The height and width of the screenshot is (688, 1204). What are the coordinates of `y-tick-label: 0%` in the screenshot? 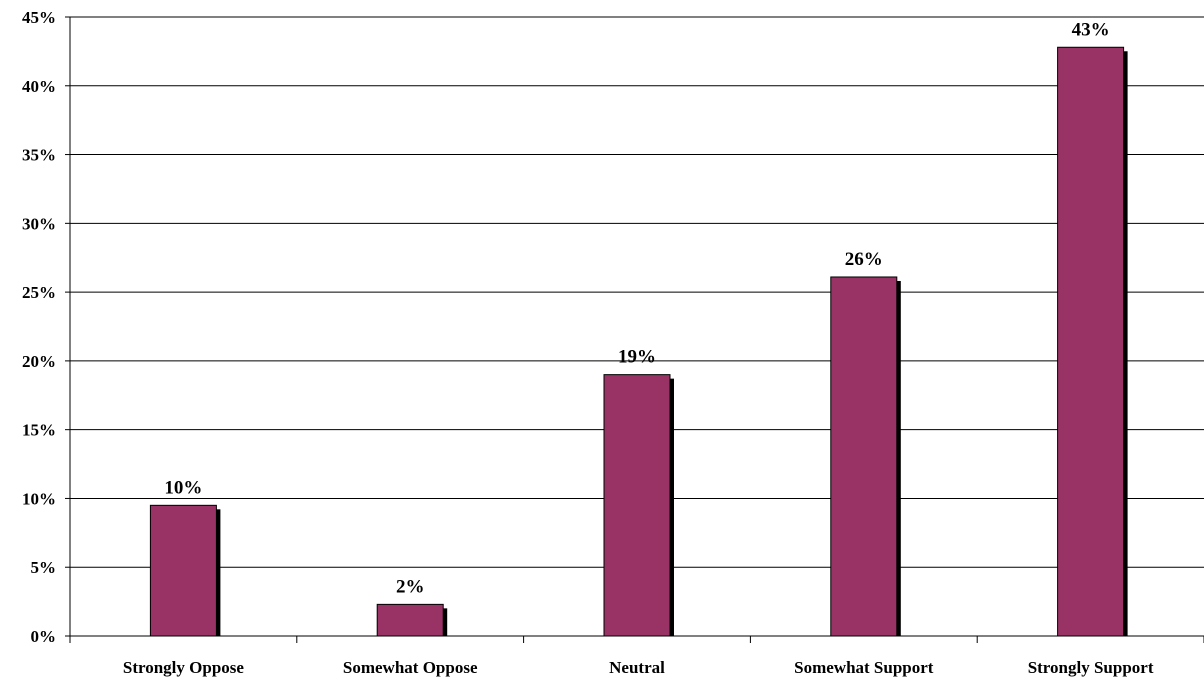 It's located at (44, 636).